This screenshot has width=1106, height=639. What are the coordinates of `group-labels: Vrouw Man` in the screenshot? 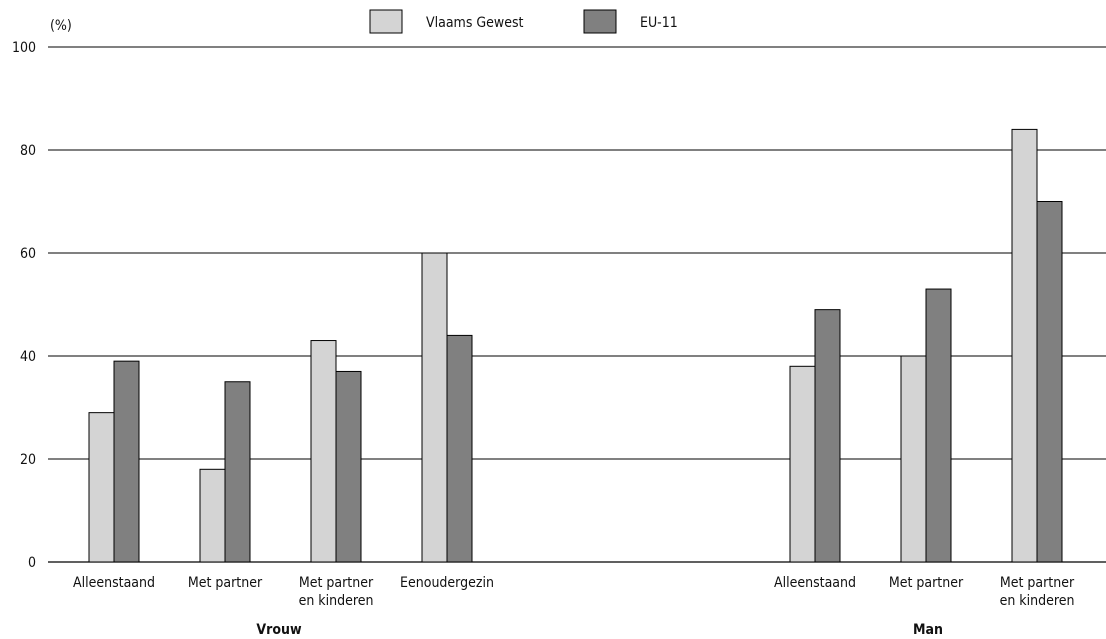 It's located at (599, 630).